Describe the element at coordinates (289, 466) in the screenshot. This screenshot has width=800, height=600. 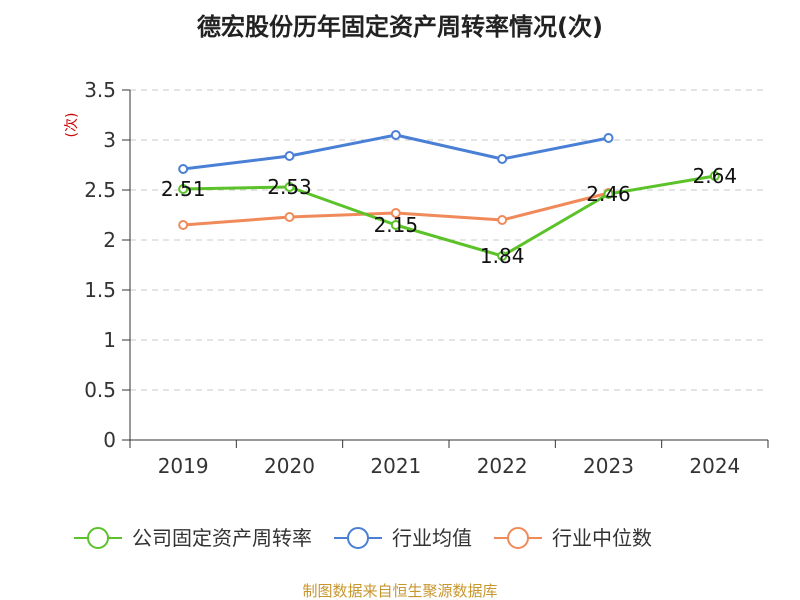
I see `x-tick-label: 2020` at that location.